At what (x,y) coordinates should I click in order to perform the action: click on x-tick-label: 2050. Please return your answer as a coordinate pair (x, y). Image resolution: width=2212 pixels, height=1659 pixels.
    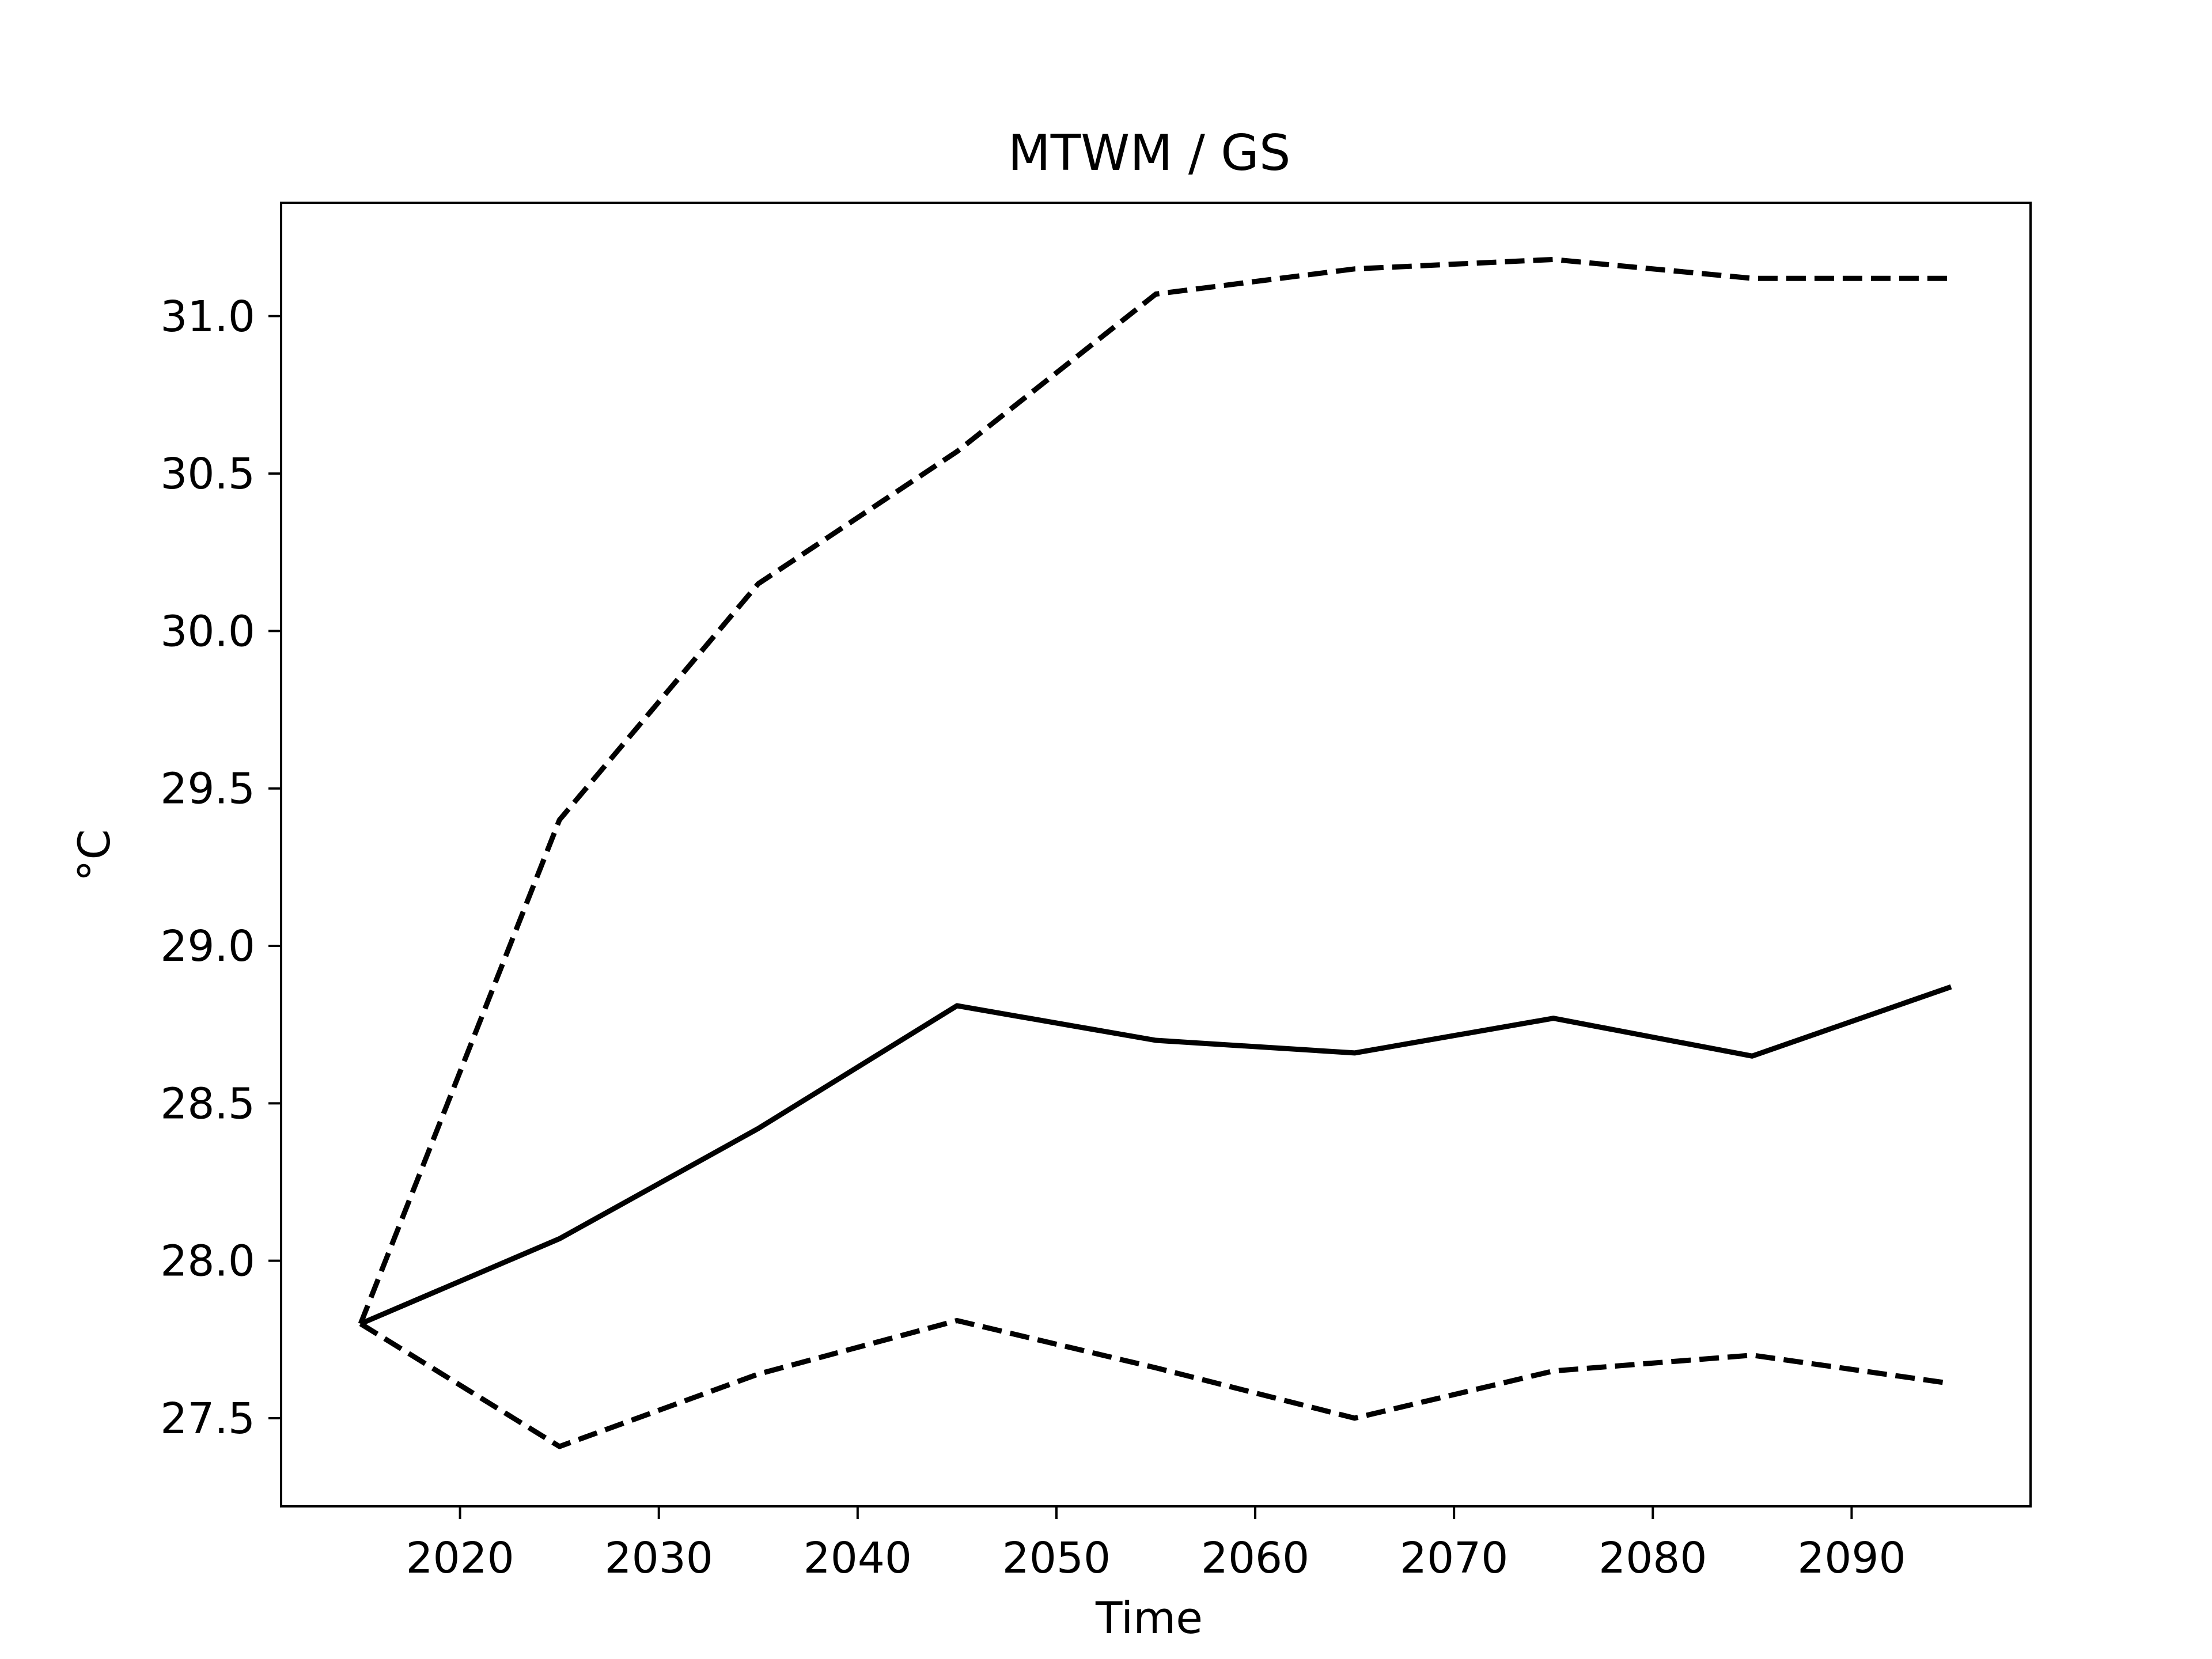
    Looking at the image, I should click on (1056, 1558).